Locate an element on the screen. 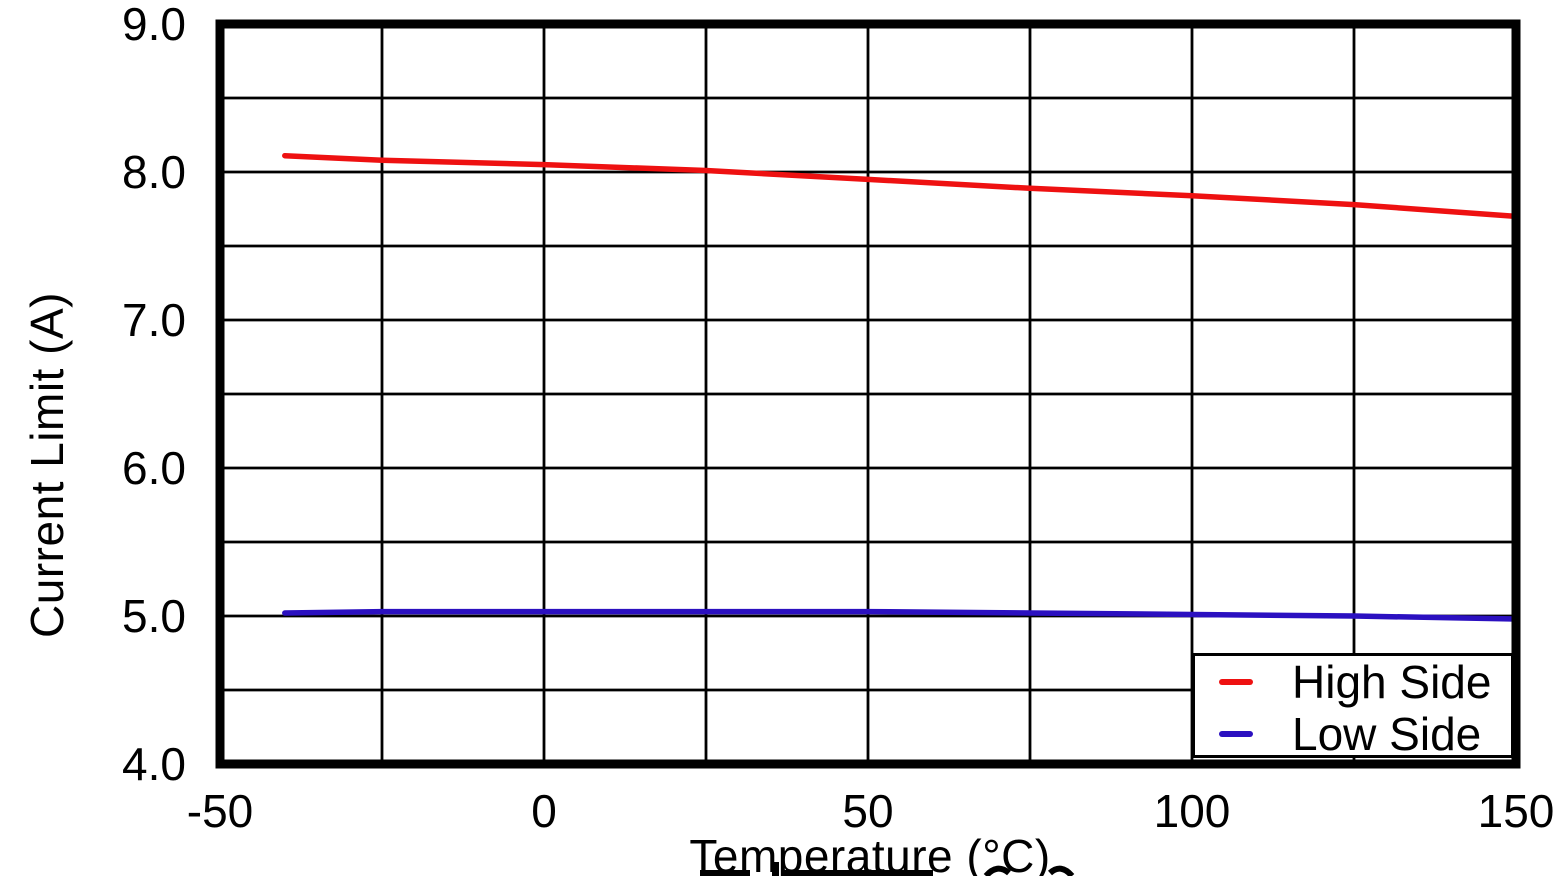  legend-item-low-side: Low Side is located at coordinates (1353, 734).